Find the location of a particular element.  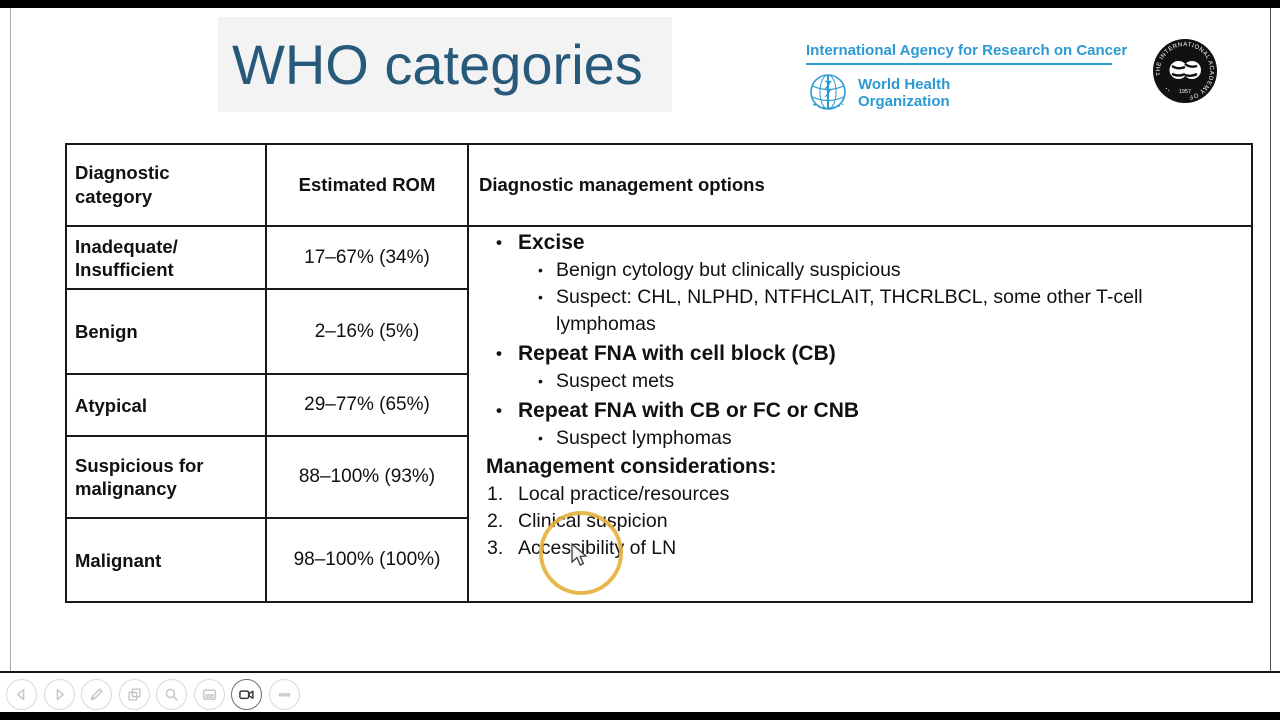

next-slide-button is located at coordinates (59, 694).